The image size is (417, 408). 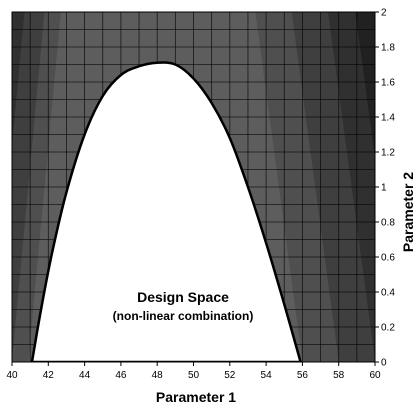 I want to click on x-axis-ticks: 40 42 44 46 48 50 52 54 56 58 60, so click(x=193, y=371).